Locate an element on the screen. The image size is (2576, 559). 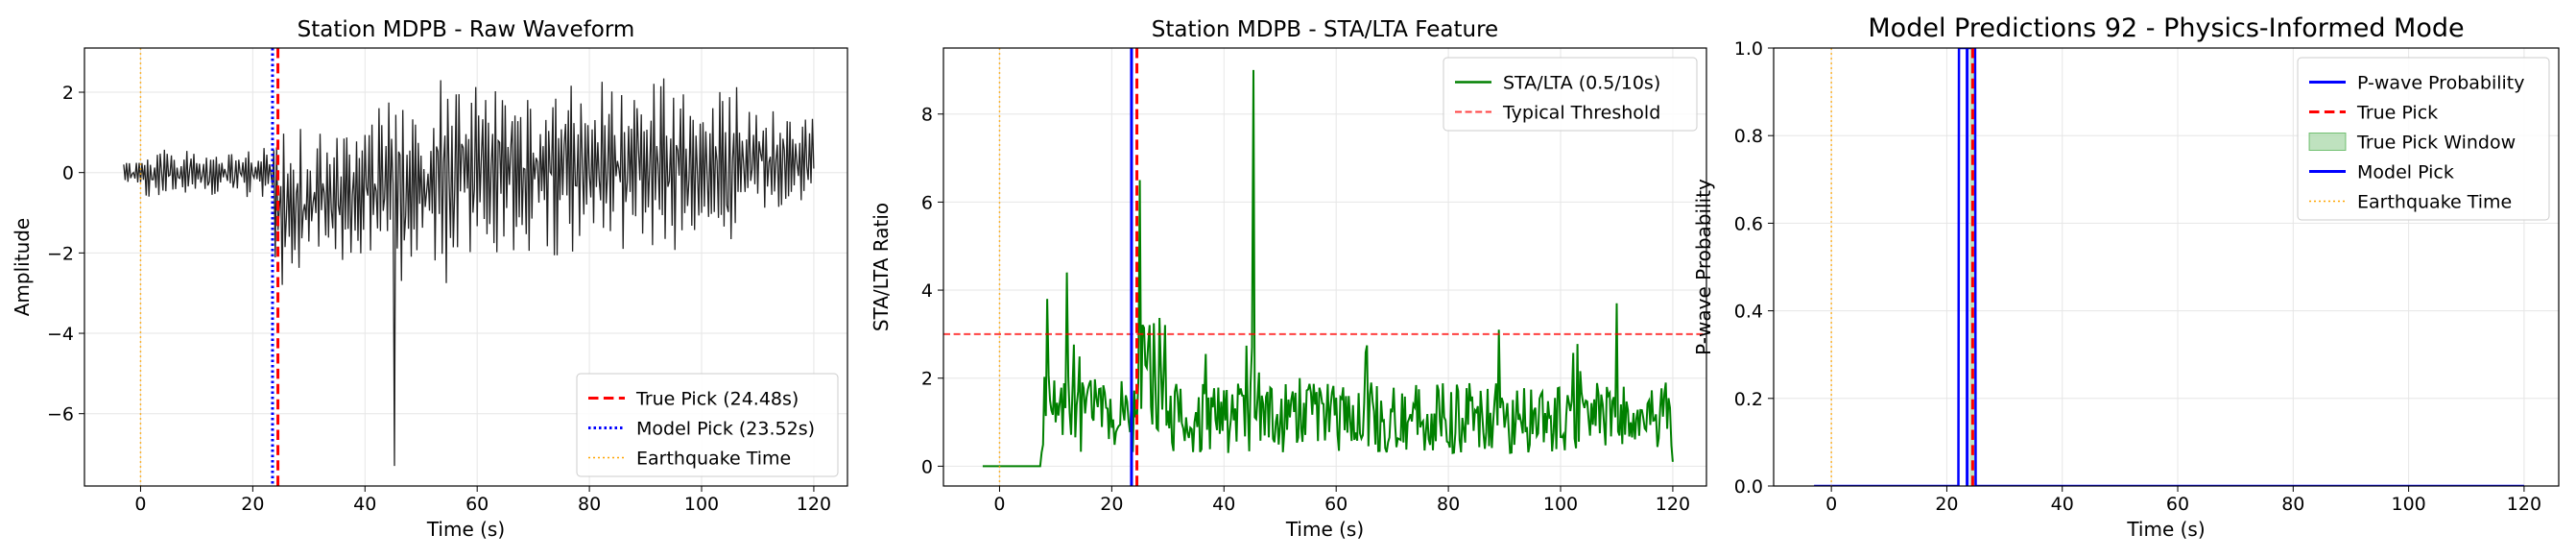
y-axis-label: STA/LTA Ratio is located at coordinates (881, 267).